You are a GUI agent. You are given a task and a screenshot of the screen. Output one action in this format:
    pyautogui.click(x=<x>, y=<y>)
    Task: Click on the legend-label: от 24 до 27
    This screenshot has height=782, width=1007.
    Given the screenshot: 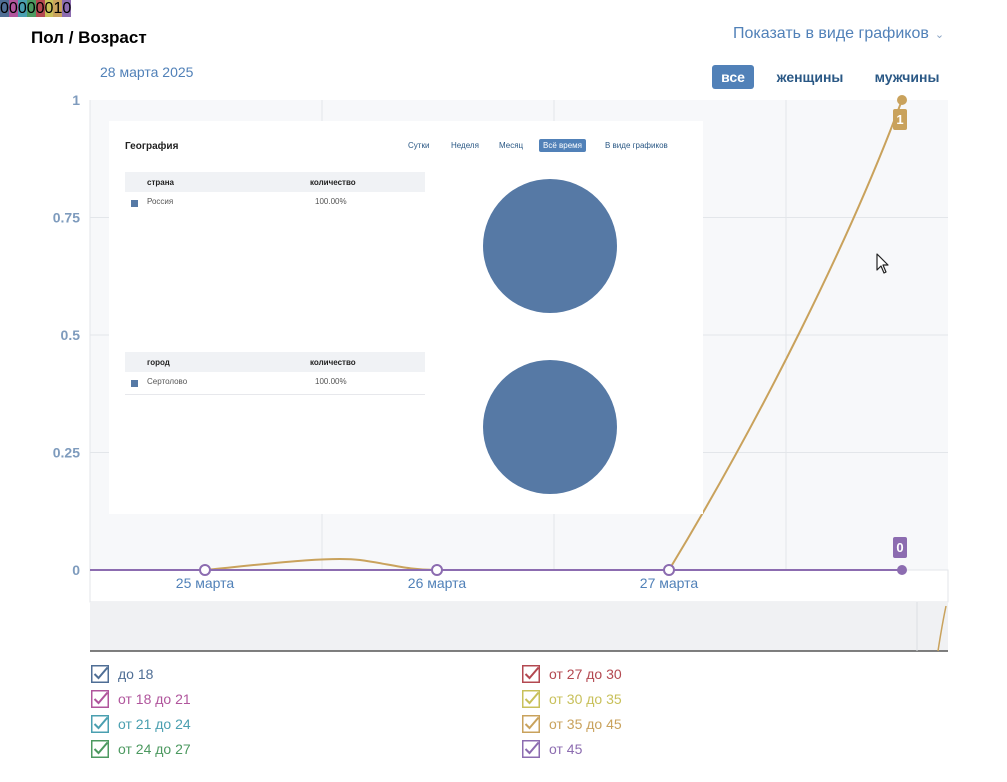 What is the action you would take?
    pyautogui.click(x=154, y=749)
    